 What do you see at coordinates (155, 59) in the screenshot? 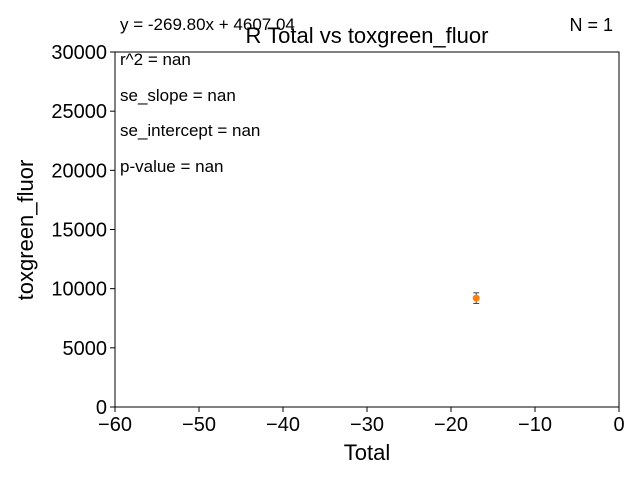
I see `stat-r-squared: r^2 = nan` at bounding box center [155, 59].